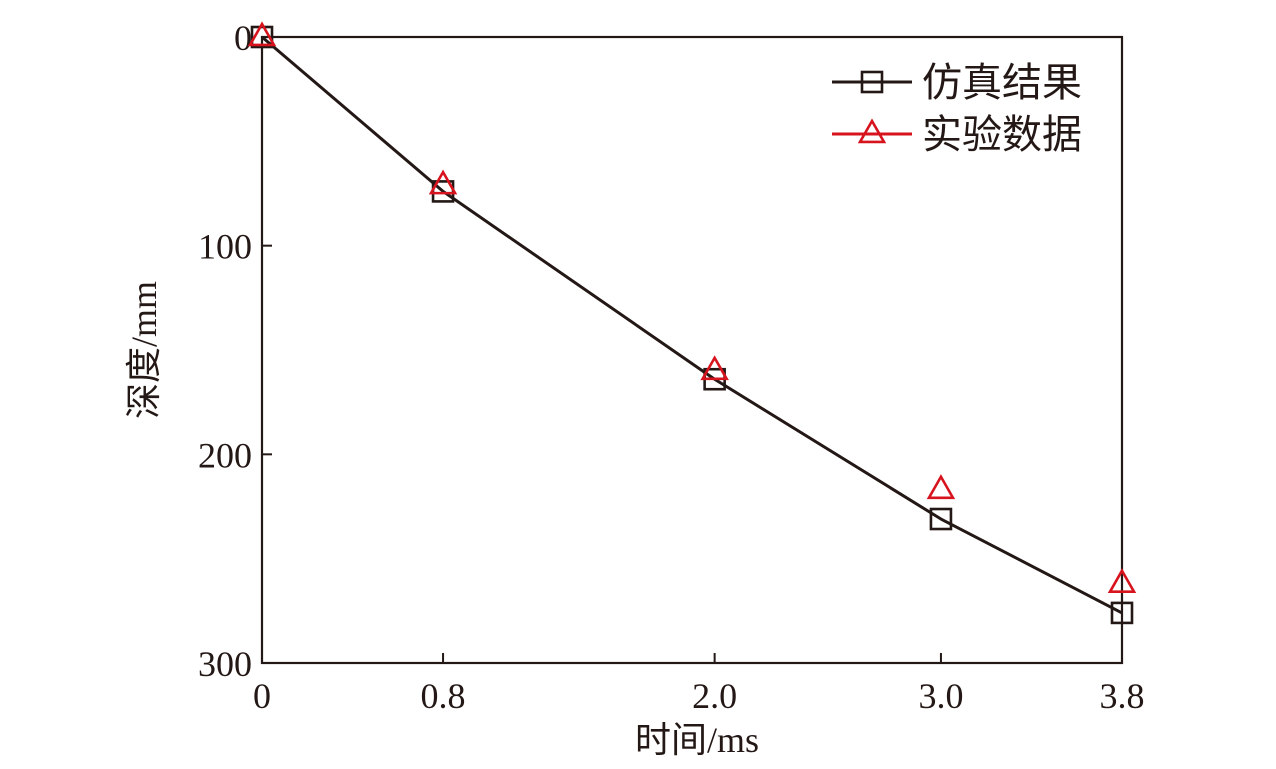  What do you see at coordinates (225, 664) in the screenshot?
I see `y-tick-label: 300` at bounding box center [225, 664].